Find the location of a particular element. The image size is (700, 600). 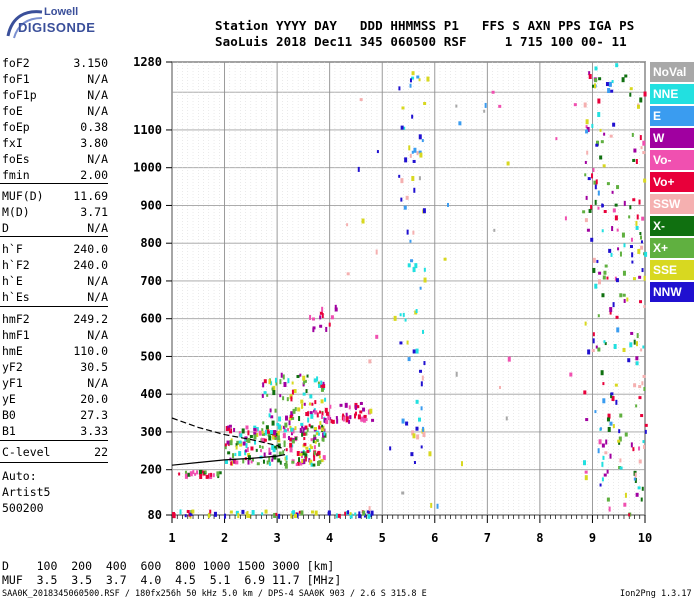

x-tick-label: 10 is located at coordinates (645, 538).